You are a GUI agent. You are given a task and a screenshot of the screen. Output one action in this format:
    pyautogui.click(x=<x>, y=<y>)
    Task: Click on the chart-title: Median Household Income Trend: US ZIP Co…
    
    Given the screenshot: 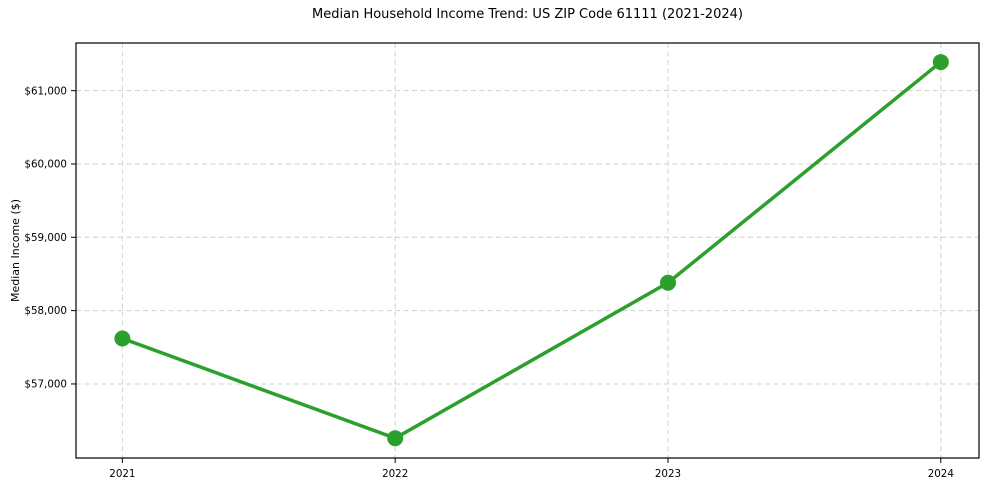 What is the action you would take?
    pyautogui.click(x=527, y=14)
    